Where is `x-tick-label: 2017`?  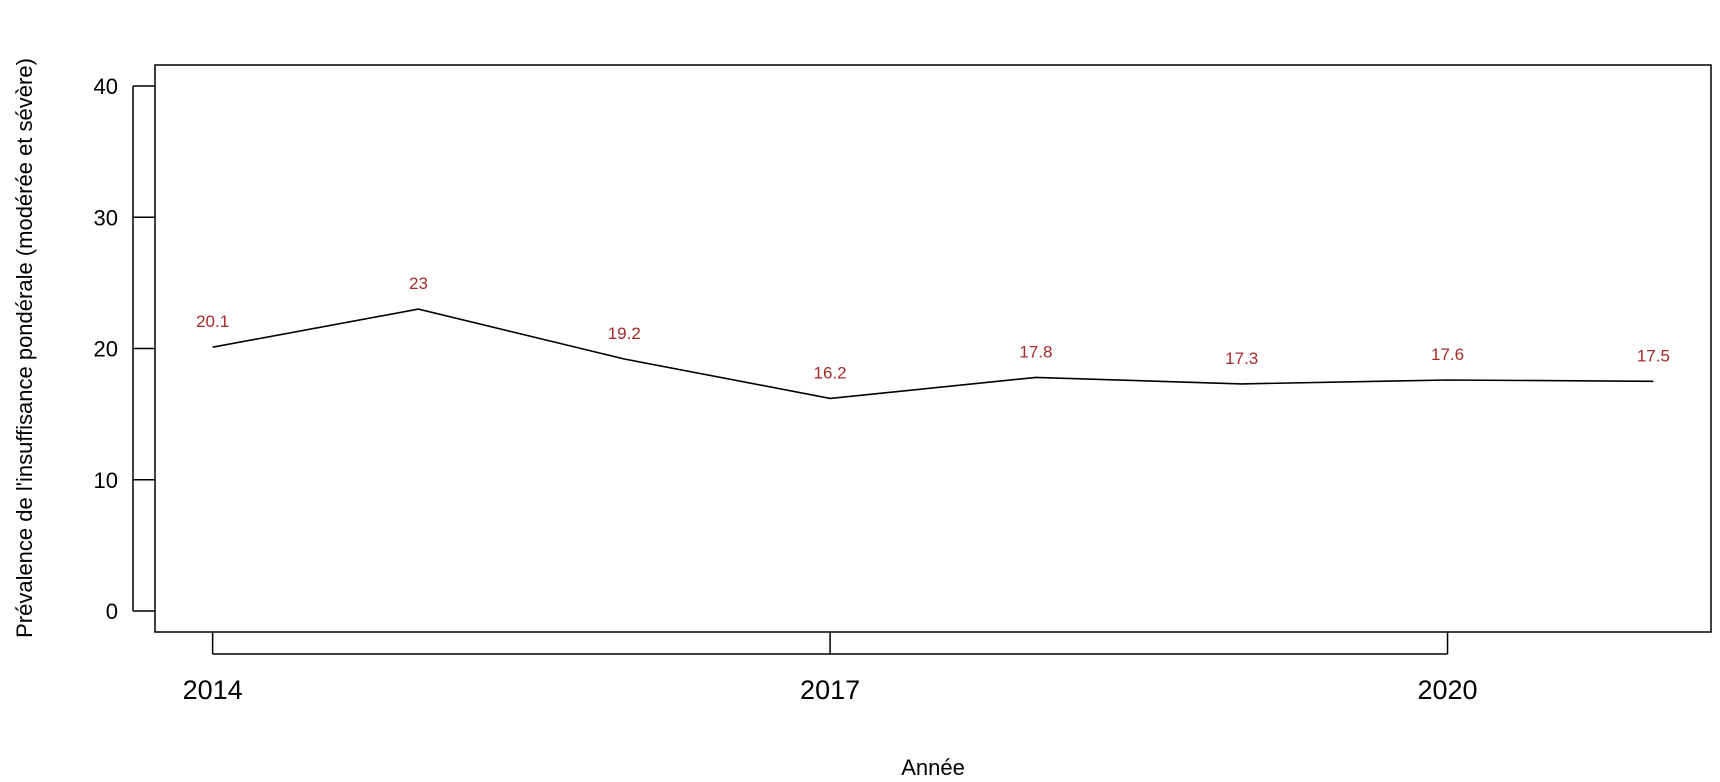
x-tick-label: 2017 is located at coordinates (830, 690).